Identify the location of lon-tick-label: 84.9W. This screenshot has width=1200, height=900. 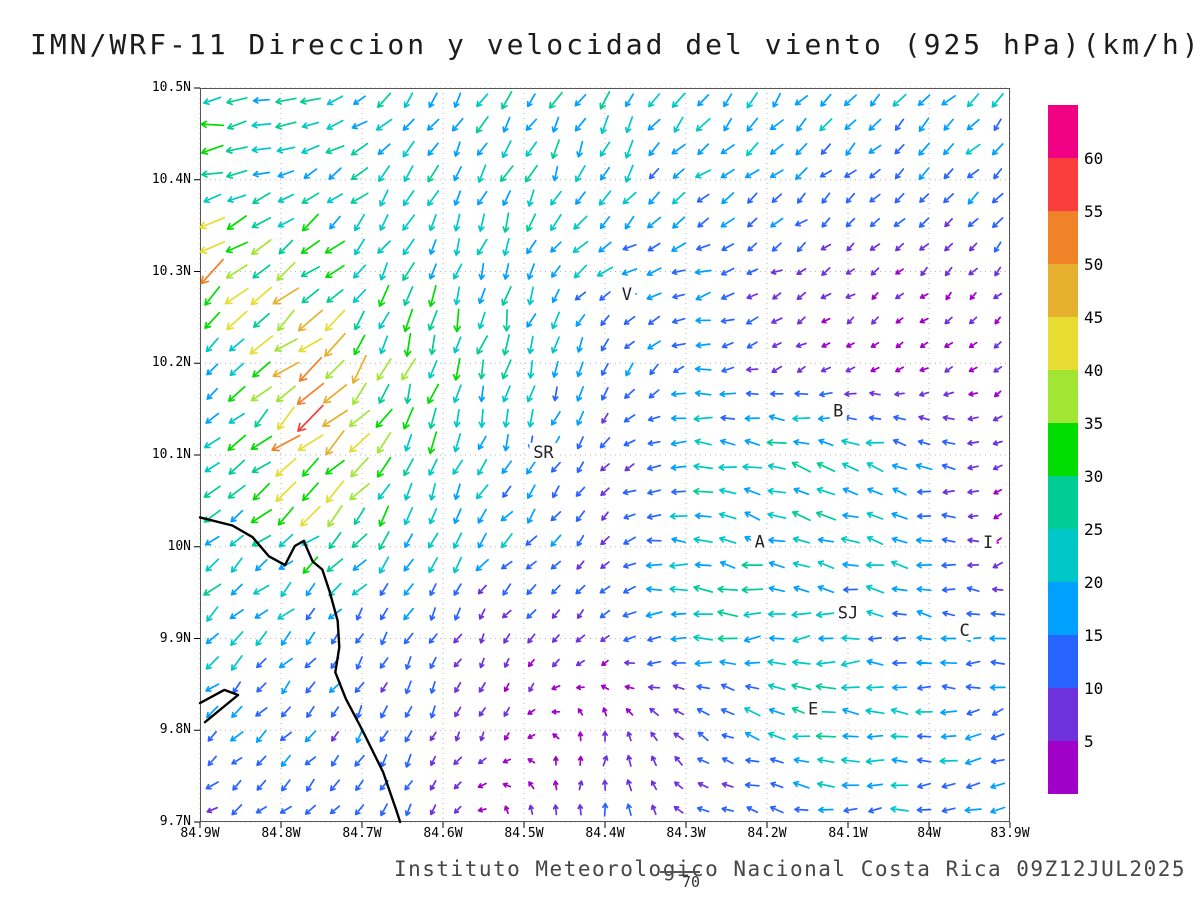
(200, 833).